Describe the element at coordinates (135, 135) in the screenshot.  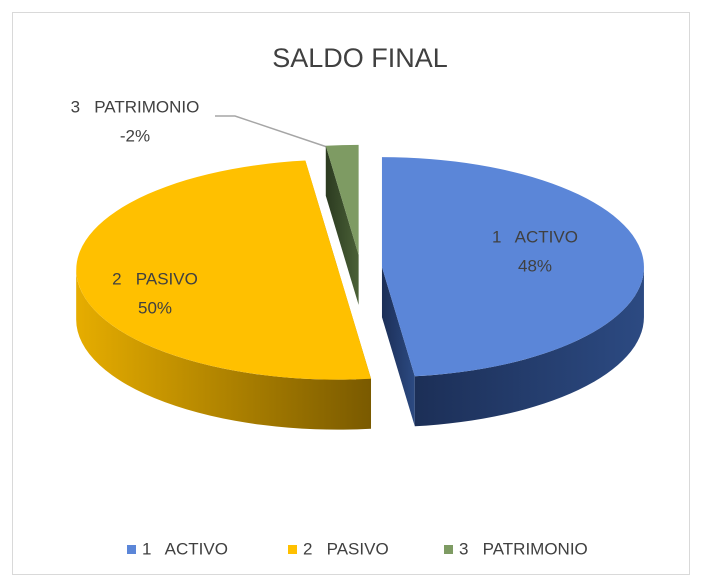
I see `data-label-value: -2%` at that location.